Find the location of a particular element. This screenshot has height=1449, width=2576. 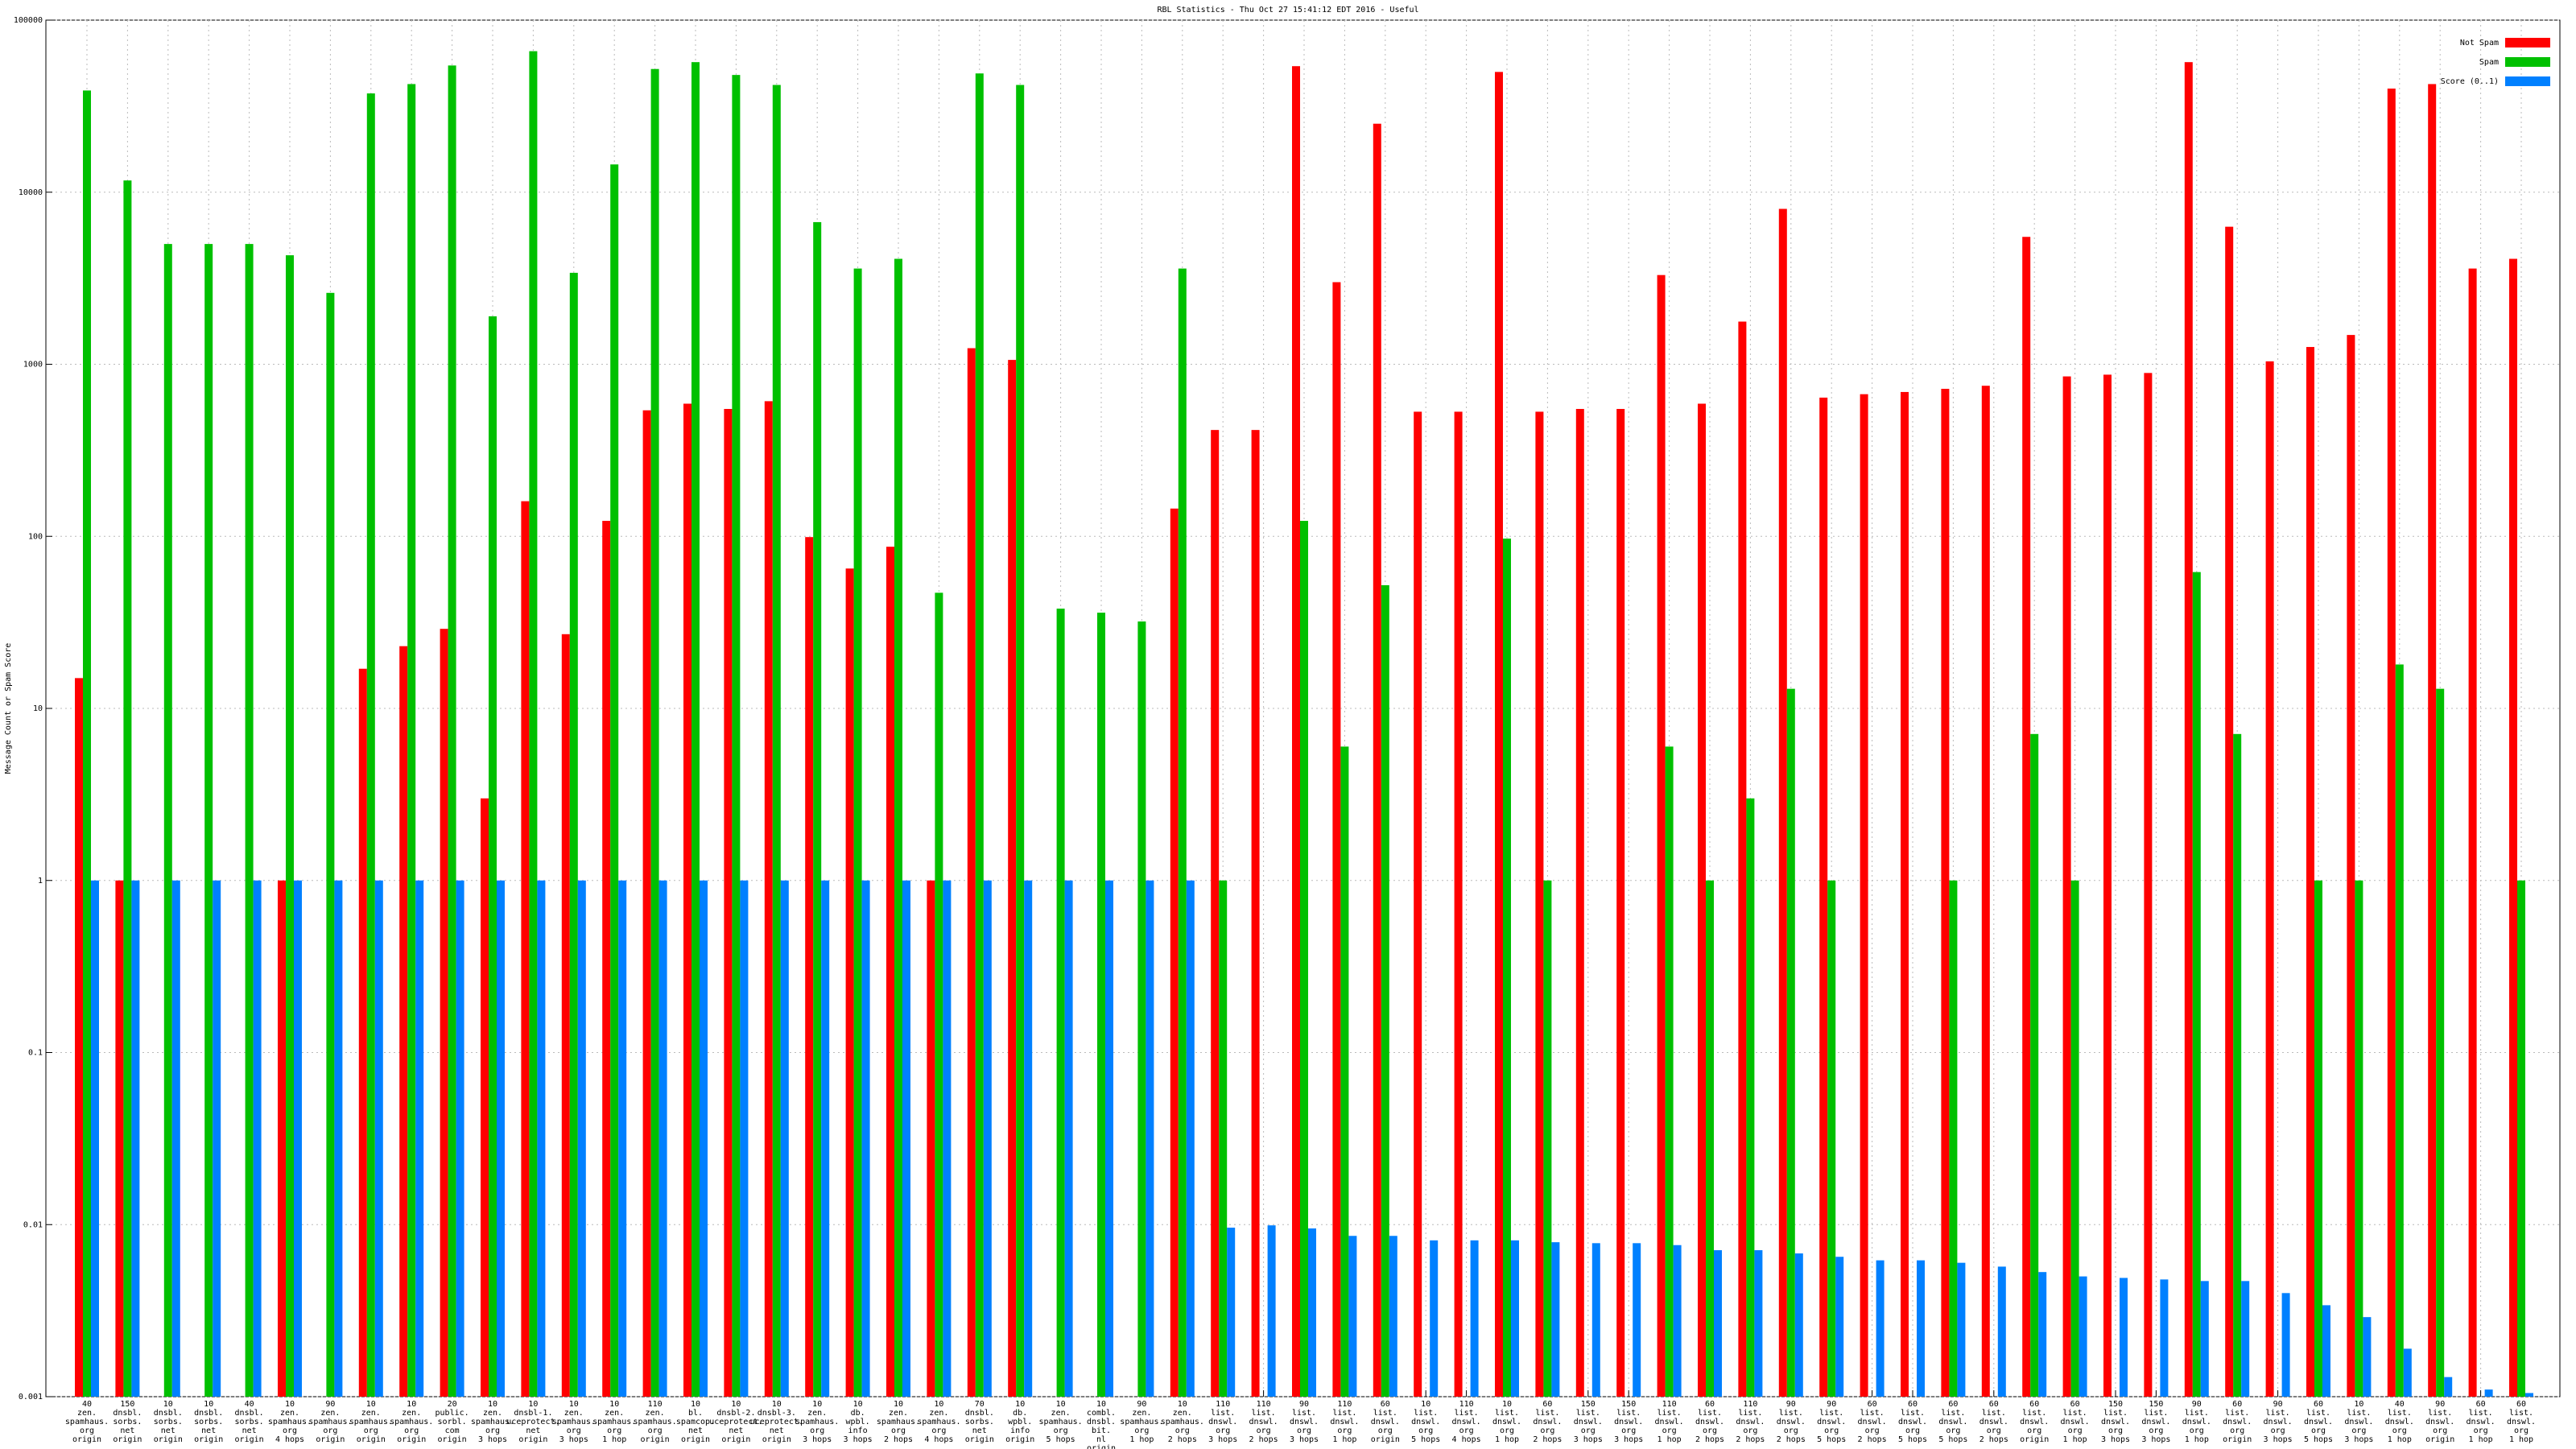

x-tick-label-line: sorbs. is located at coordinates (979, 1422).